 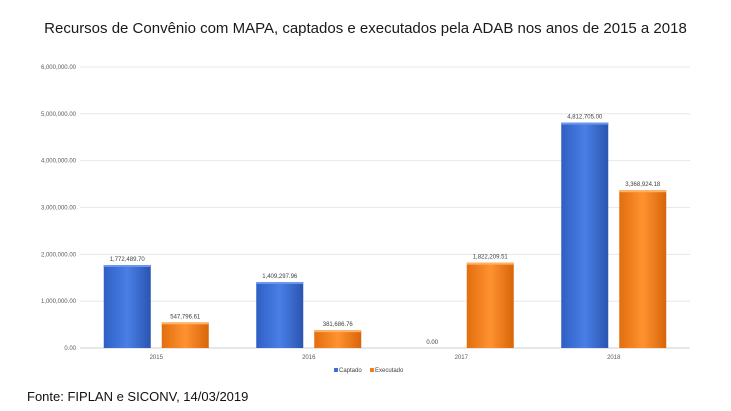 What do you see at coordinates (185, 317) in the screenshot?
I see `data-label: 547,796.61` at bounding box center [185, 317].